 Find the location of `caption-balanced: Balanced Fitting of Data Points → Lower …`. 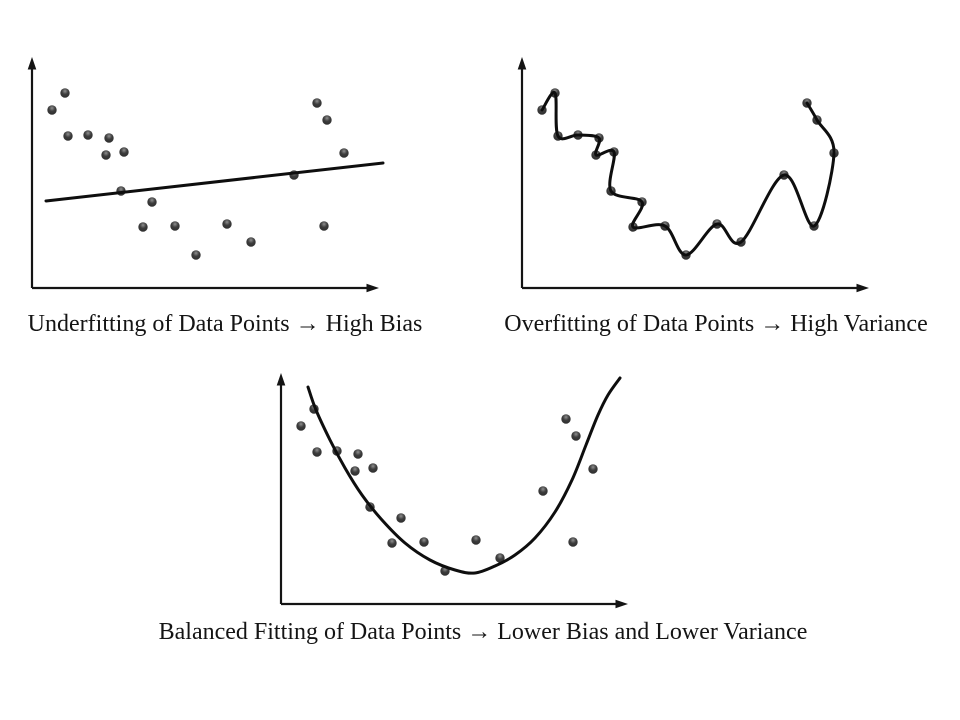

caption-balanced: Balanced Fitting of Data Points → Lower … is located at coordinates (483, 632).